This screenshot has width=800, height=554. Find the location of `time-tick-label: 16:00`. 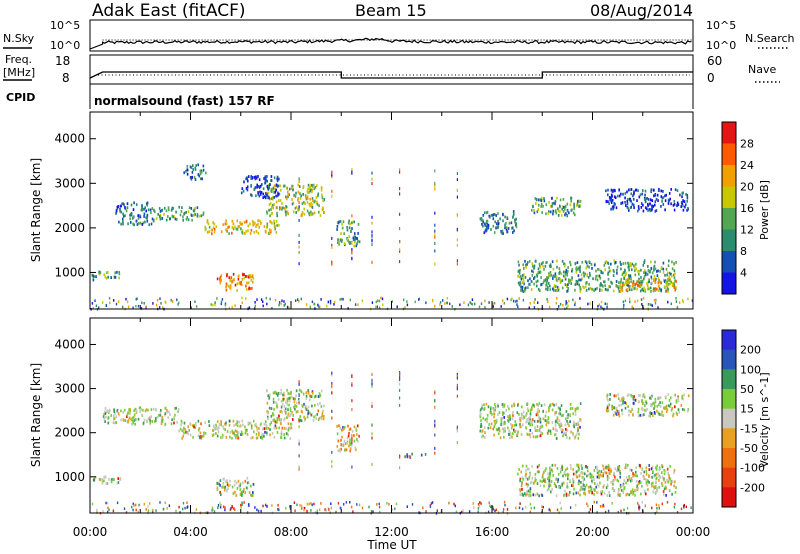

time-tick-label: 16:00 is located at coordinates (492, 532).